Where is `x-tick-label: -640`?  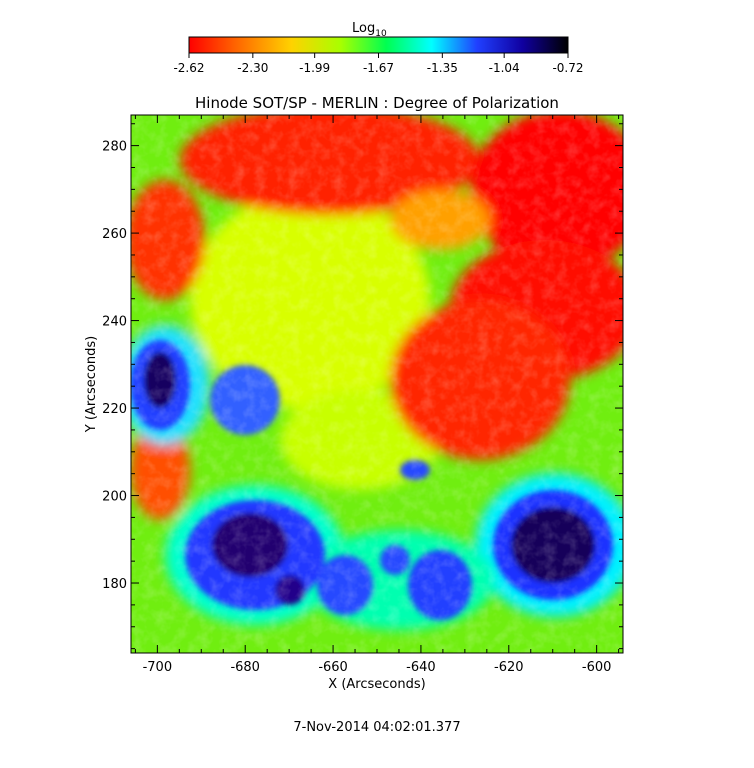
x-tick-label: -640 is located at coordinates (421, 667).